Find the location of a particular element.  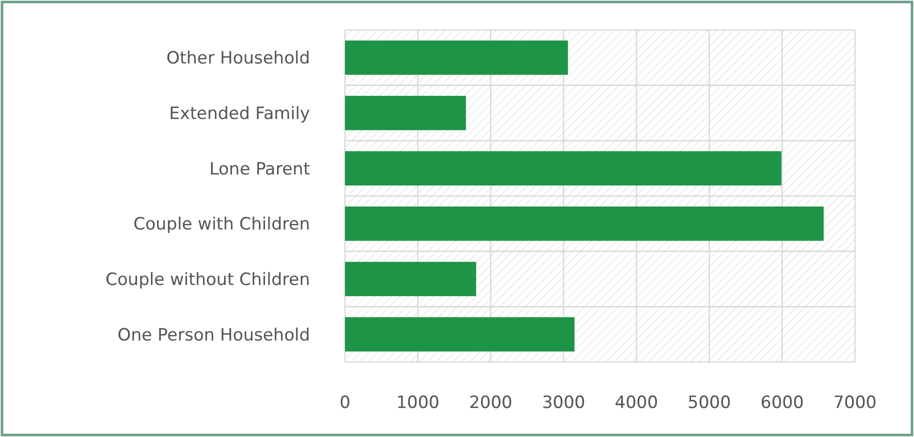

x-tick-label: 0 is located at coordinates (345, 403).